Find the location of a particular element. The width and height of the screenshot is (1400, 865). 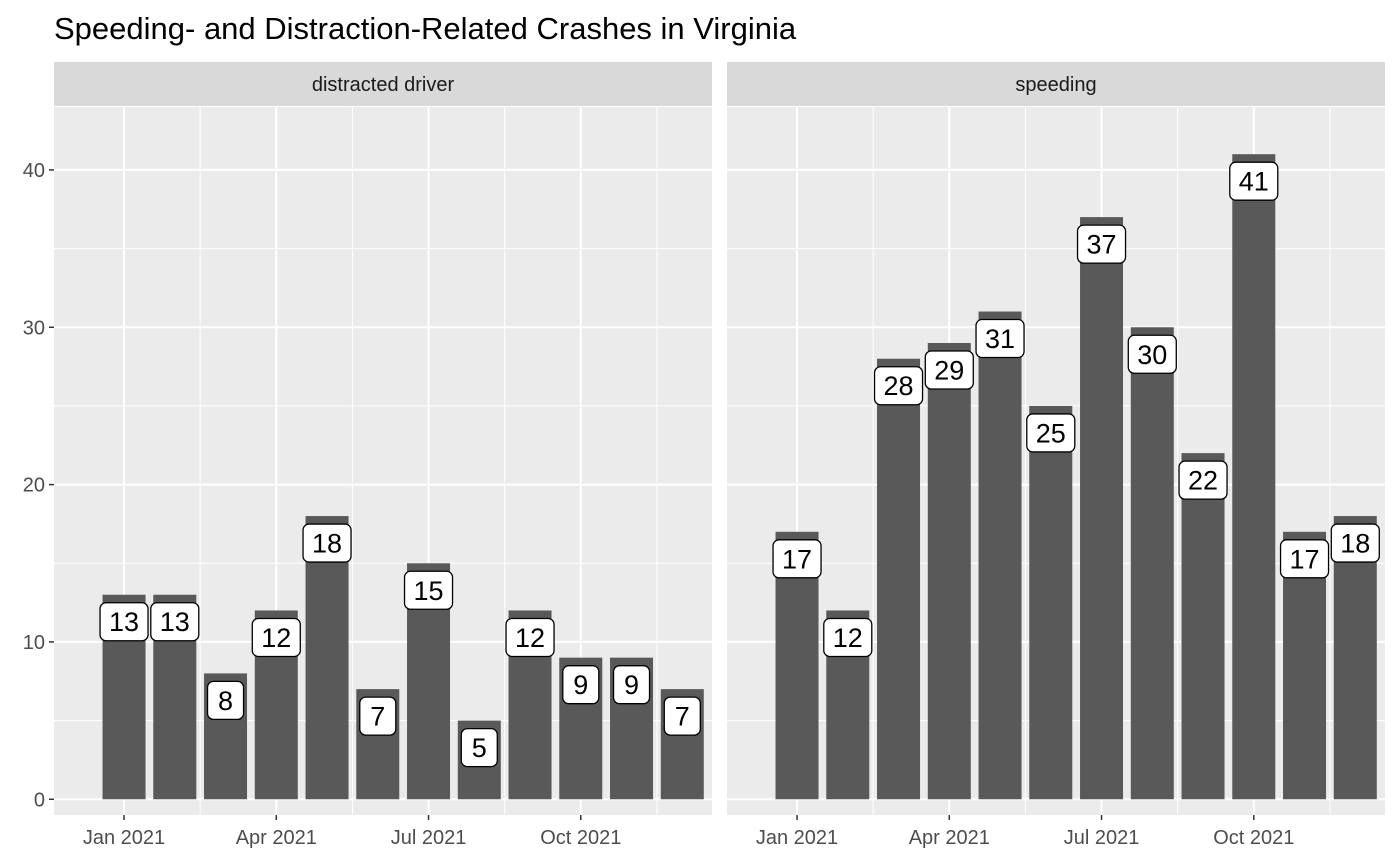

data-label: 22 is located at coordinates (1203, 480).